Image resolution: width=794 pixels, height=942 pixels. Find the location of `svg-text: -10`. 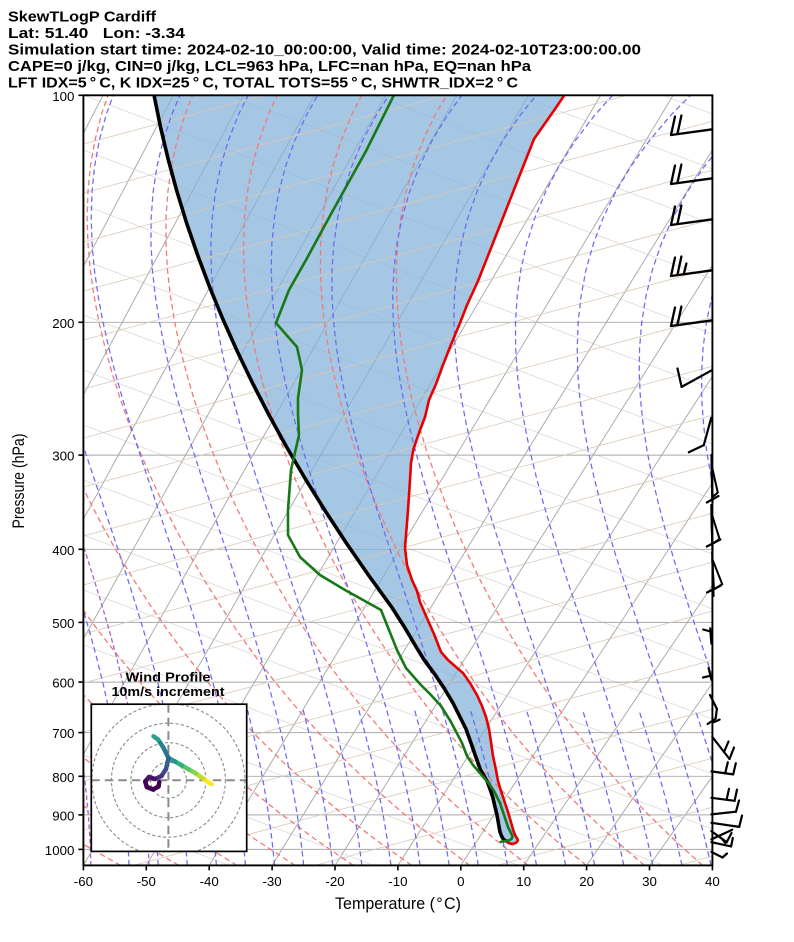

svg-text: -10 is located at coordinates (397, 881).